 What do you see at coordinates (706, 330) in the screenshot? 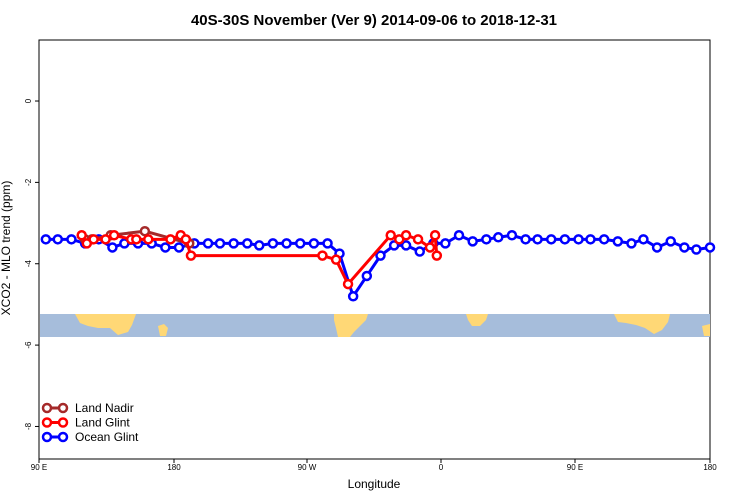
I see `land-new-zealand-east` at bounding box center [706, 330].